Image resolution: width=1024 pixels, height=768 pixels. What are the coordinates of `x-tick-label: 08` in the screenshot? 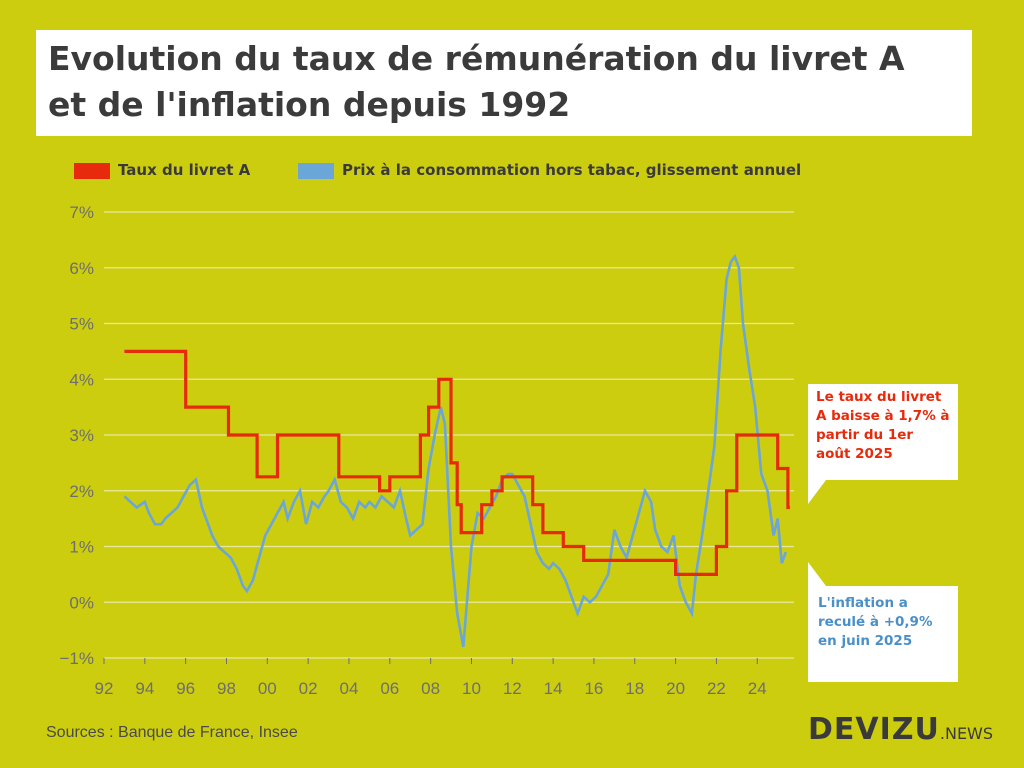 It's located at (430, 688).